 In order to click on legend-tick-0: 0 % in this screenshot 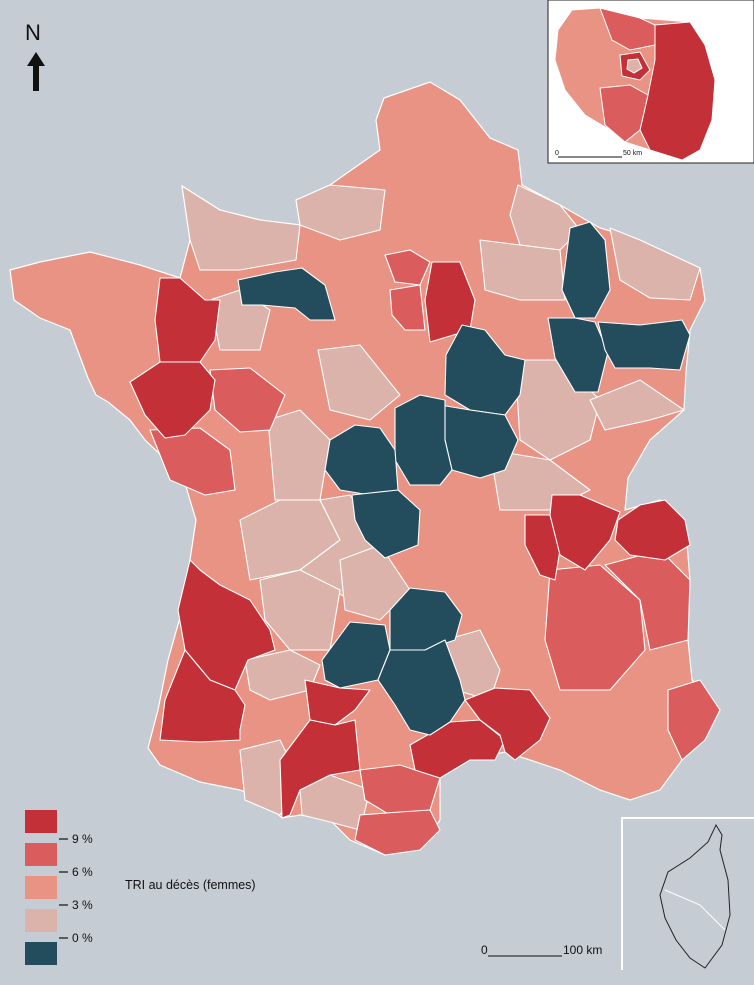, I will do `click(82, 938)`.